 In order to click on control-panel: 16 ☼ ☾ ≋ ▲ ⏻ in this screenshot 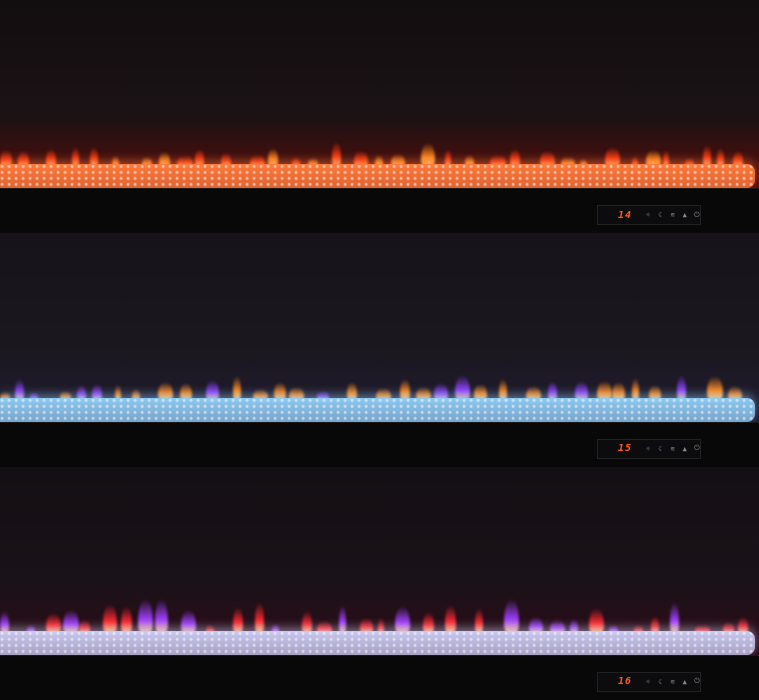, I will do `click(649, 681)`.